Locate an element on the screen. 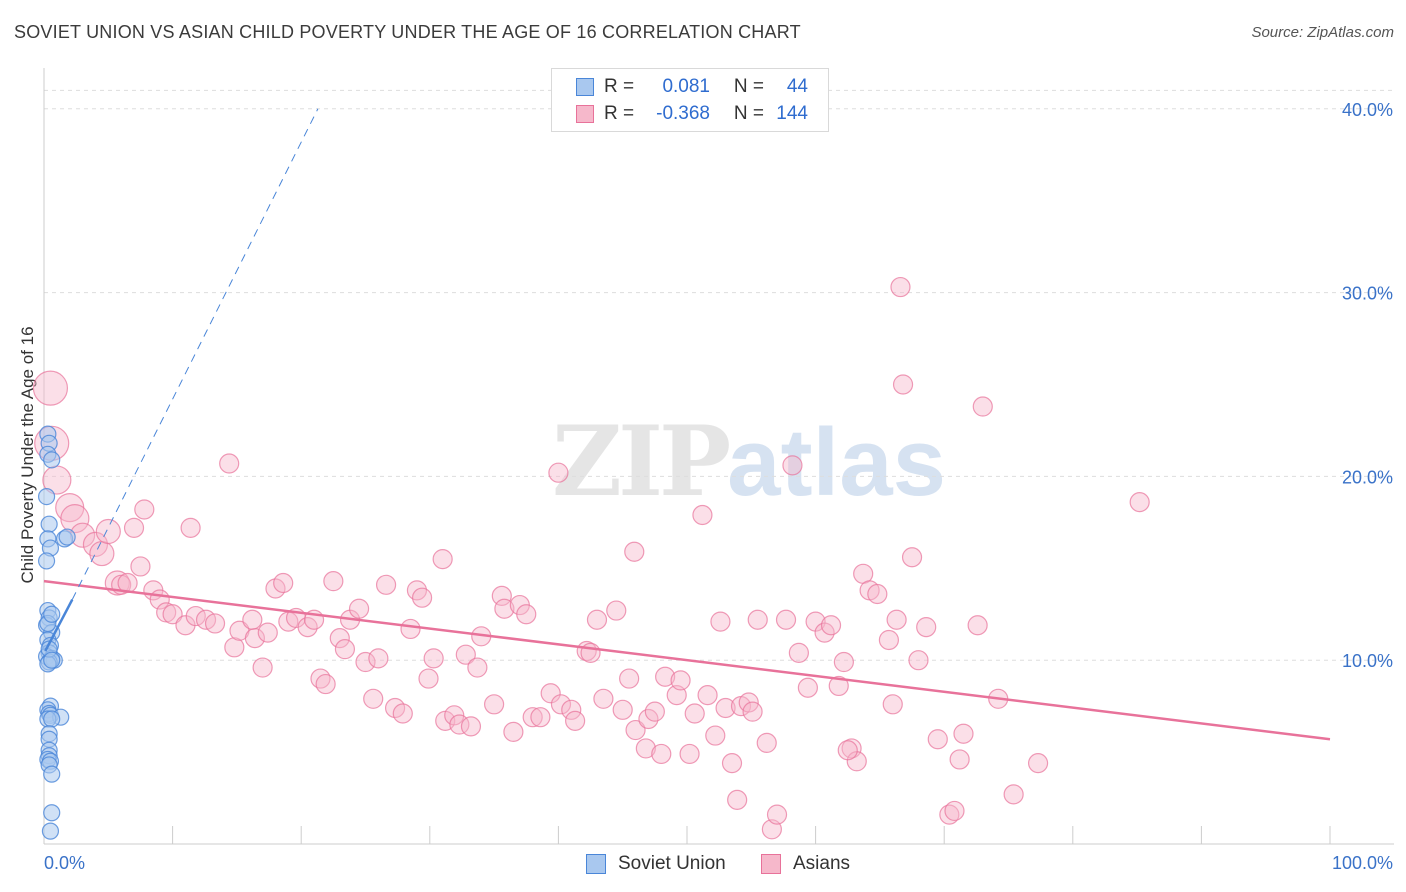 Image resolution: width=1406 pixels, height=892 pixels. y-tick-label: 10.0% is located at coordinates (1367, 661).